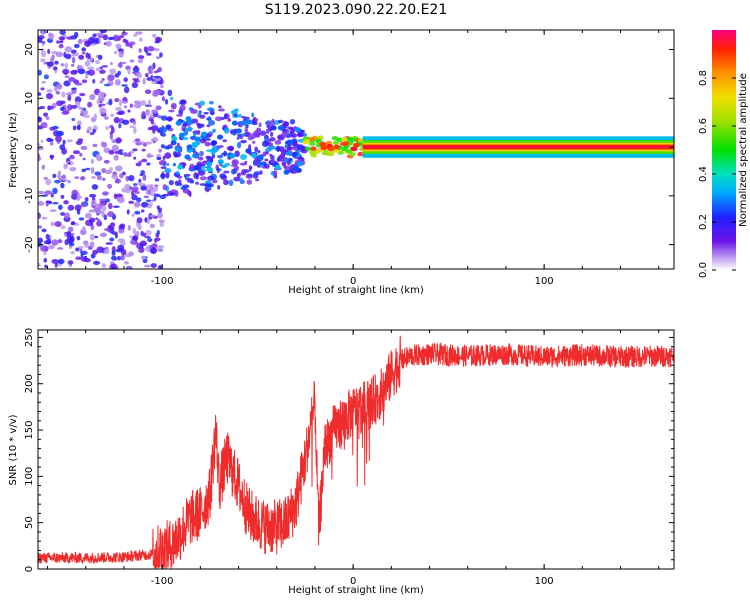  I want to click on heatmap-y-tick-label: -20, so click(29, 244).